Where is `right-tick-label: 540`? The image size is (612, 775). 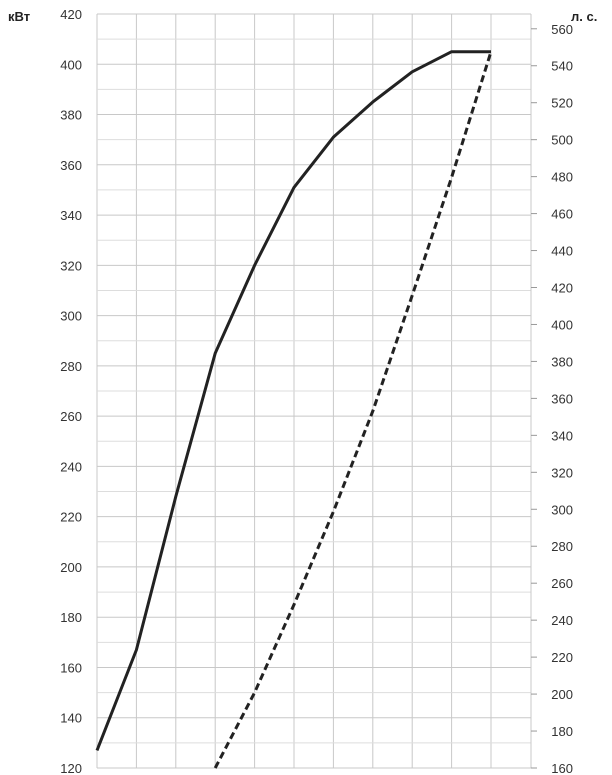
right-tick-label: 540 is located at coordinates (562, 66).